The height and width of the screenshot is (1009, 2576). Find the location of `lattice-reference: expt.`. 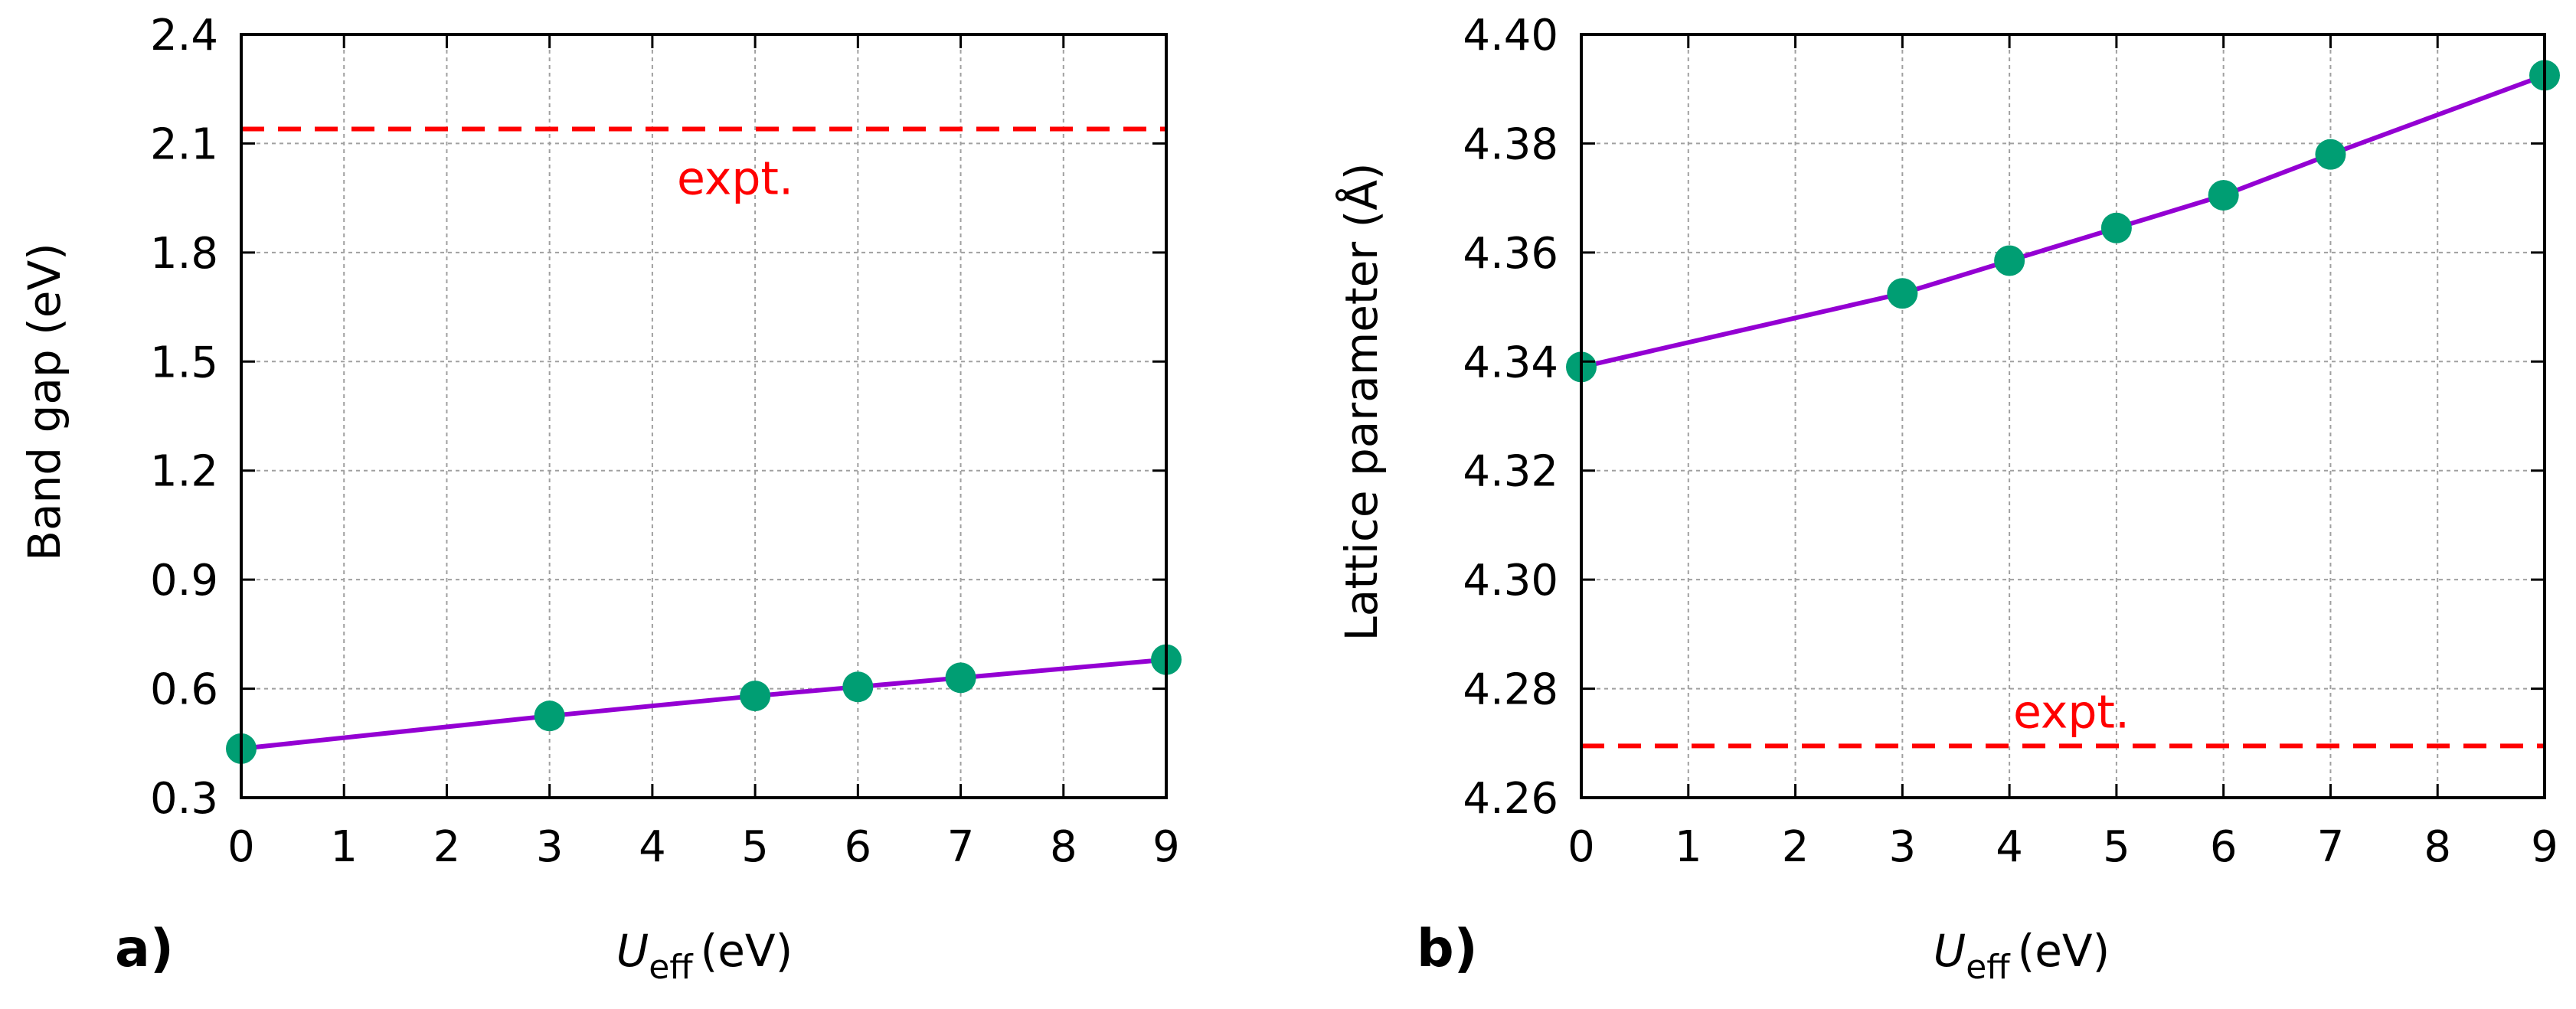

lattice-reference: expt. is located at coordinates (2063, 717).